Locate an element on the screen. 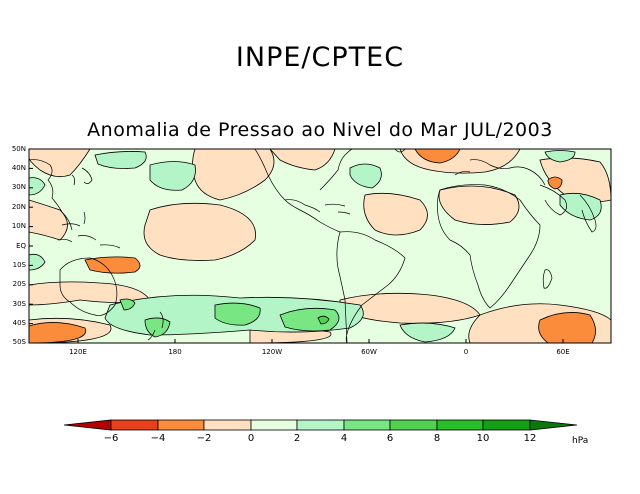  lat-label: 40S is located at coordinates (19, 323).